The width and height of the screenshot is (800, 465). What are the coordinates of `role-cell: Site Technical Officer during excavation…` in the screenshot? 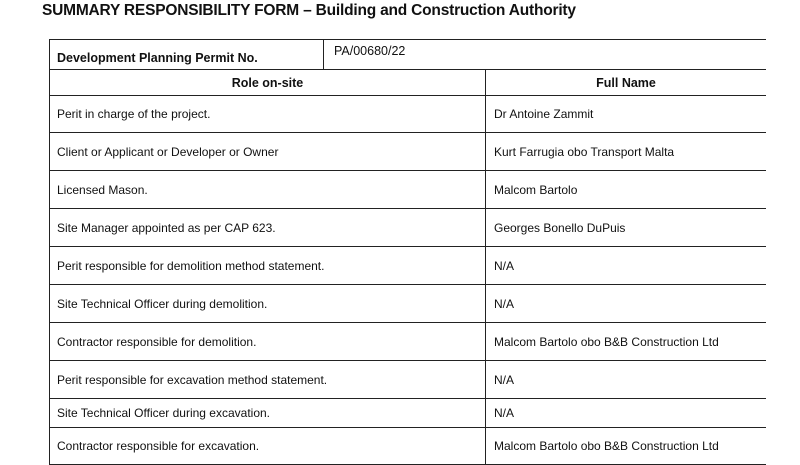 It's located at (268, 413).